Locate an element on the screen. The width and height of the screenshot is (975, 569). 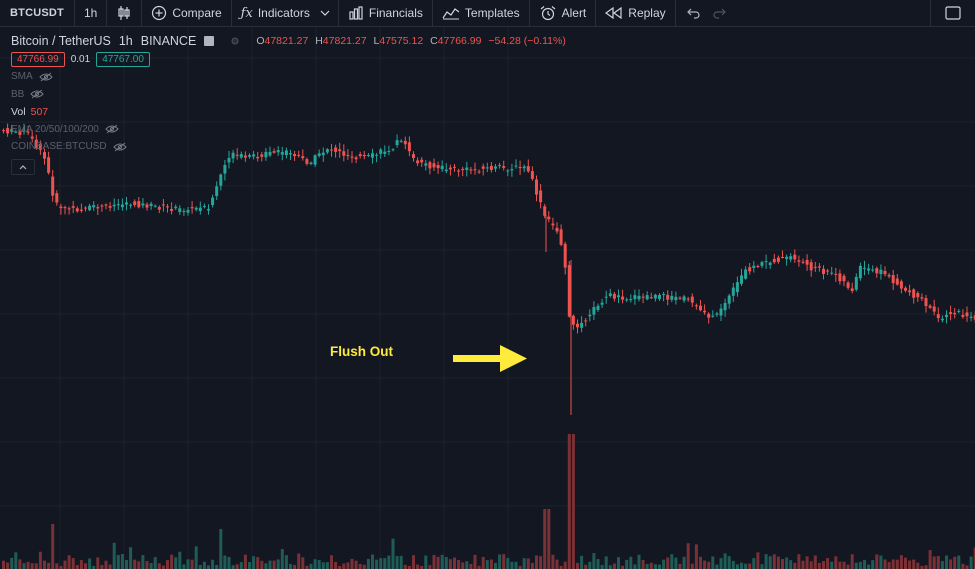
alert-button: Alert is located at coordinates (563, 13).